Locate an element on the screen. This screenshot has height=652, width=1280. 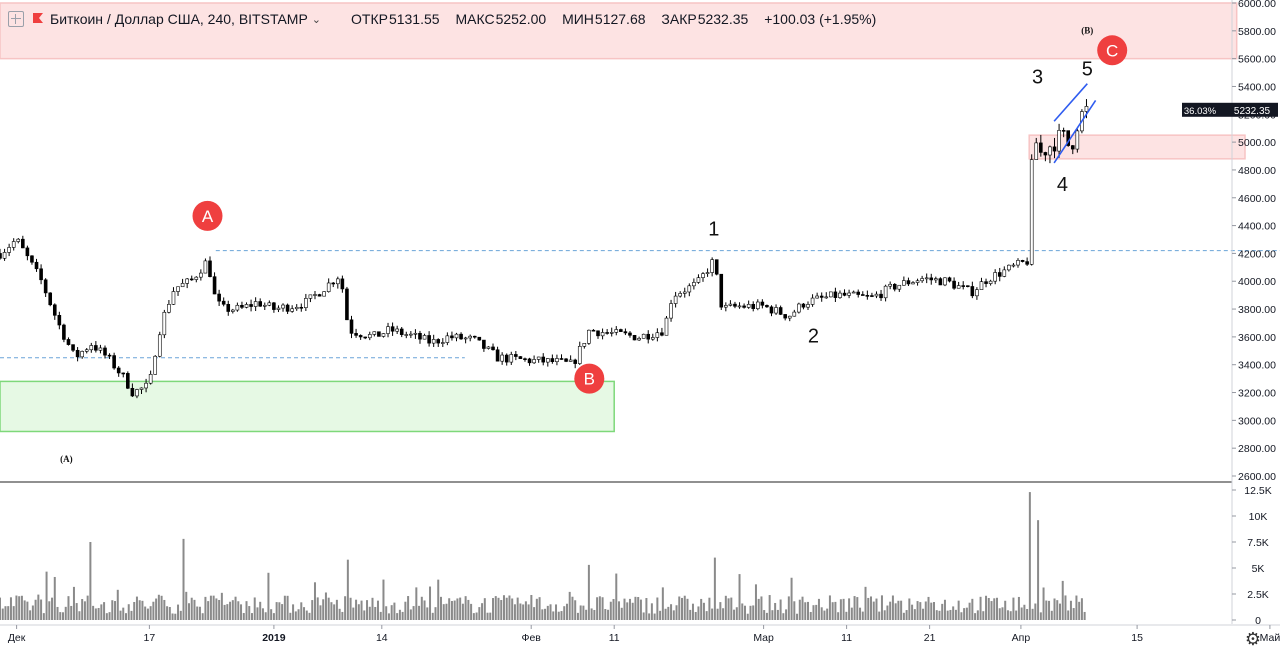
wave-label-2: 2 is located at coordinates (813, 336).